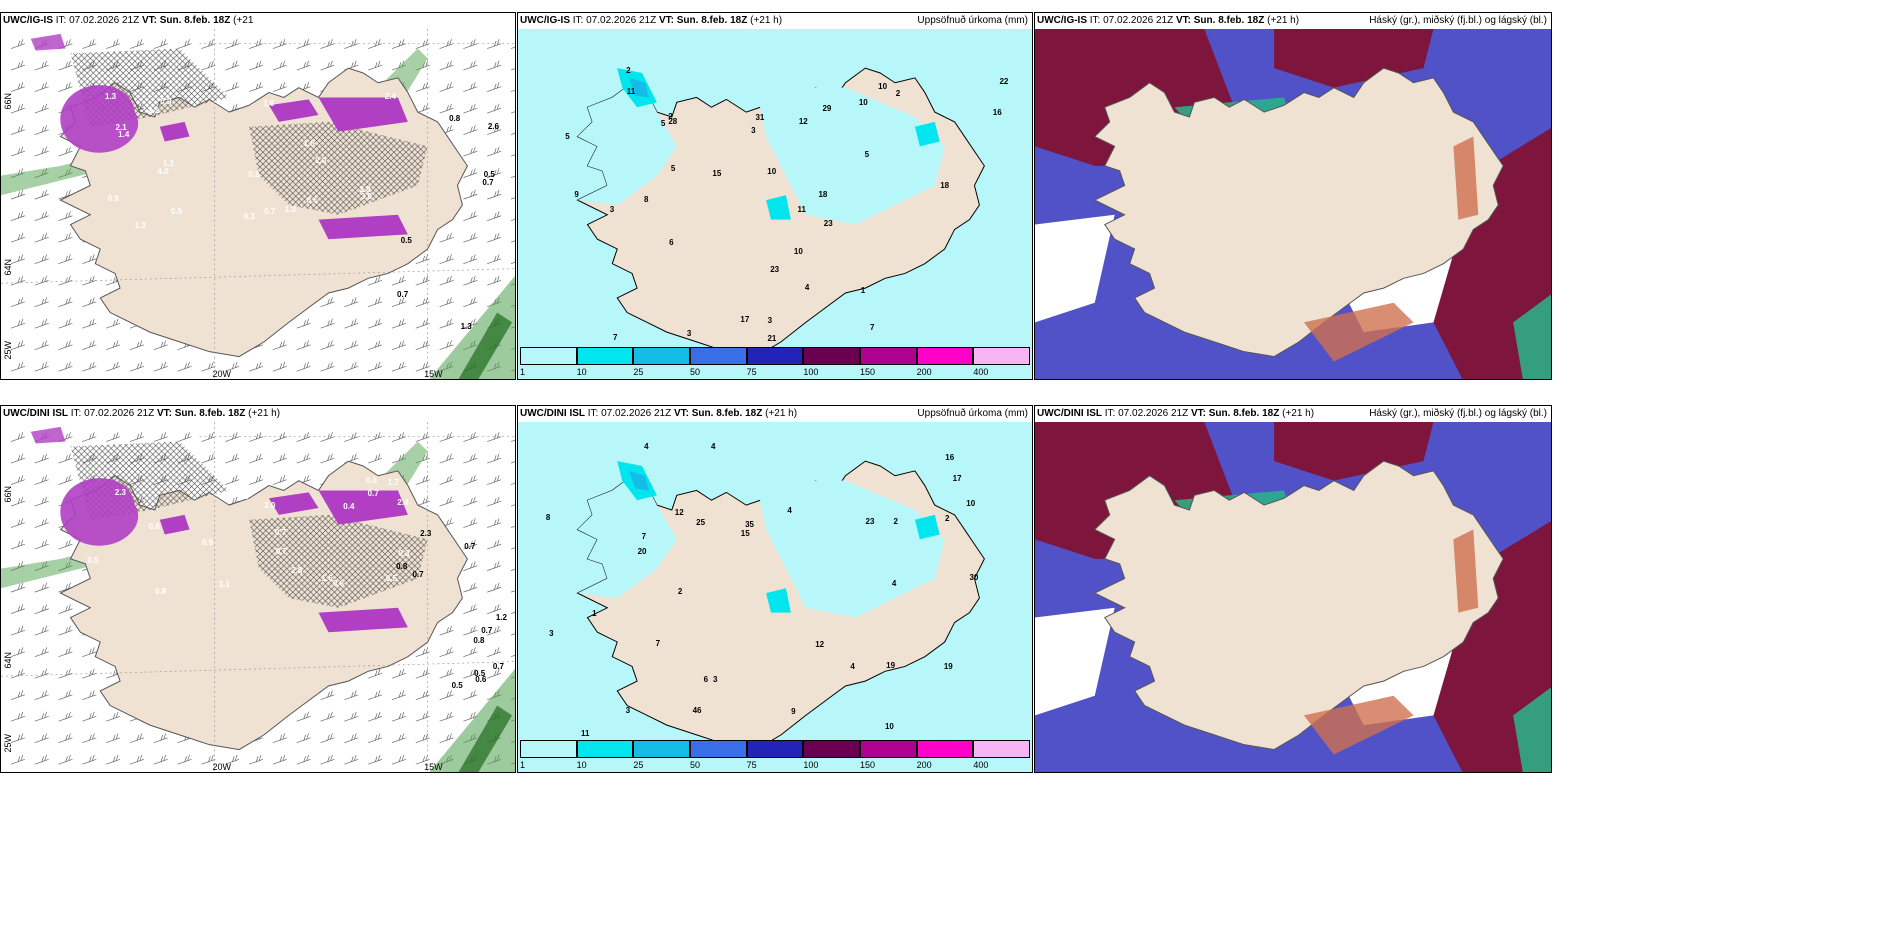  I want to click on map-value-label: 17, so click(957, 478).